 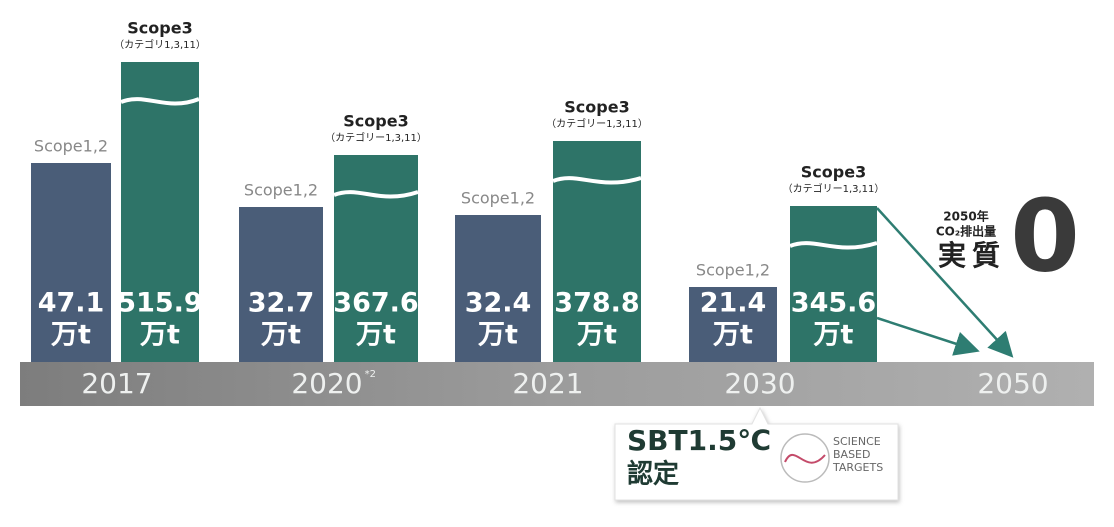 What do you see at coordinates (699, 440) in the screenshot?
I see `cert-title: SBT1.5℃` at bounding box center [699, 440].